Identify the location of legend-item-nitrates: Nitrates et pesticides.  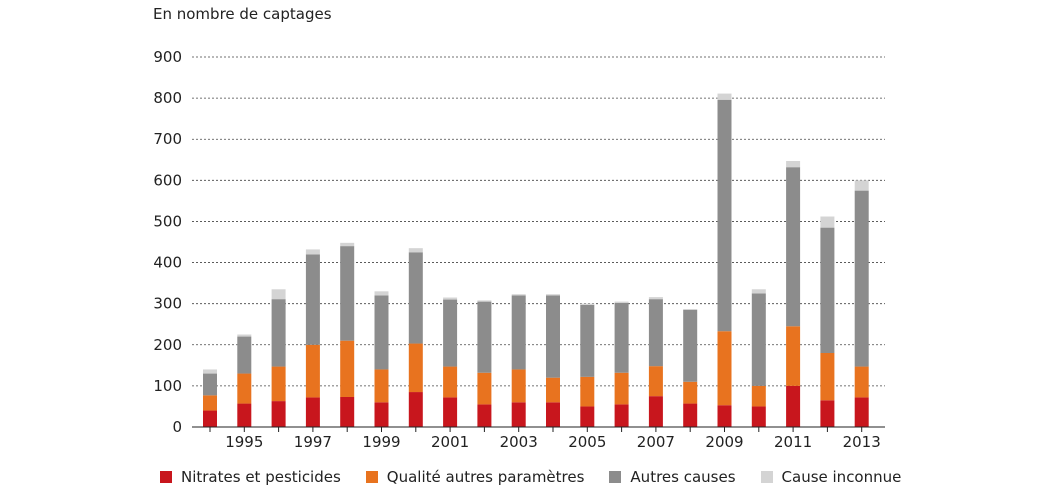
(250, 477).